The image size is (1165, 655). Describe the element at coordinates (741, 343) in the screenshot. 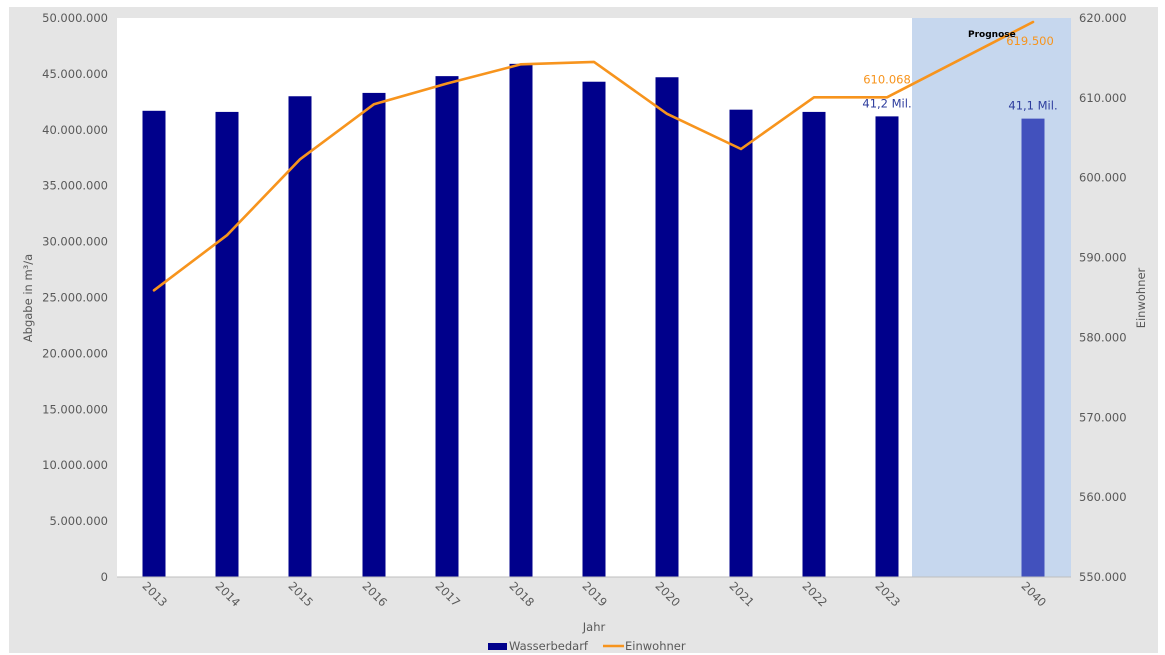

I see `bar-2021` at that location.